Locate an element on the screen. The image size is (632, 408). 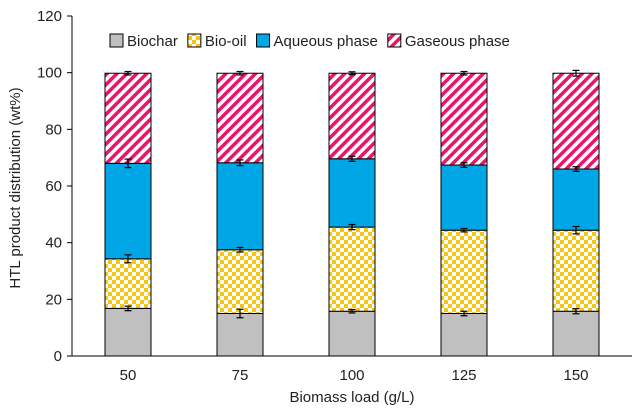
legend-label-biochar: Biochar is located at coordinates (152, 41).